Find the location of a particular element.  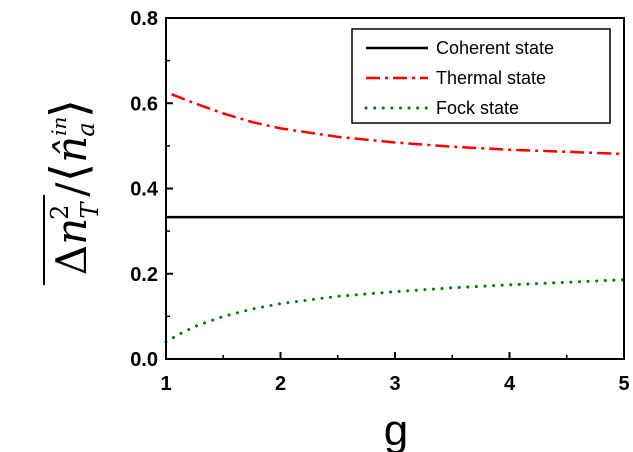

y-tick-label: 0.2 is located at coordinates (144, 275).